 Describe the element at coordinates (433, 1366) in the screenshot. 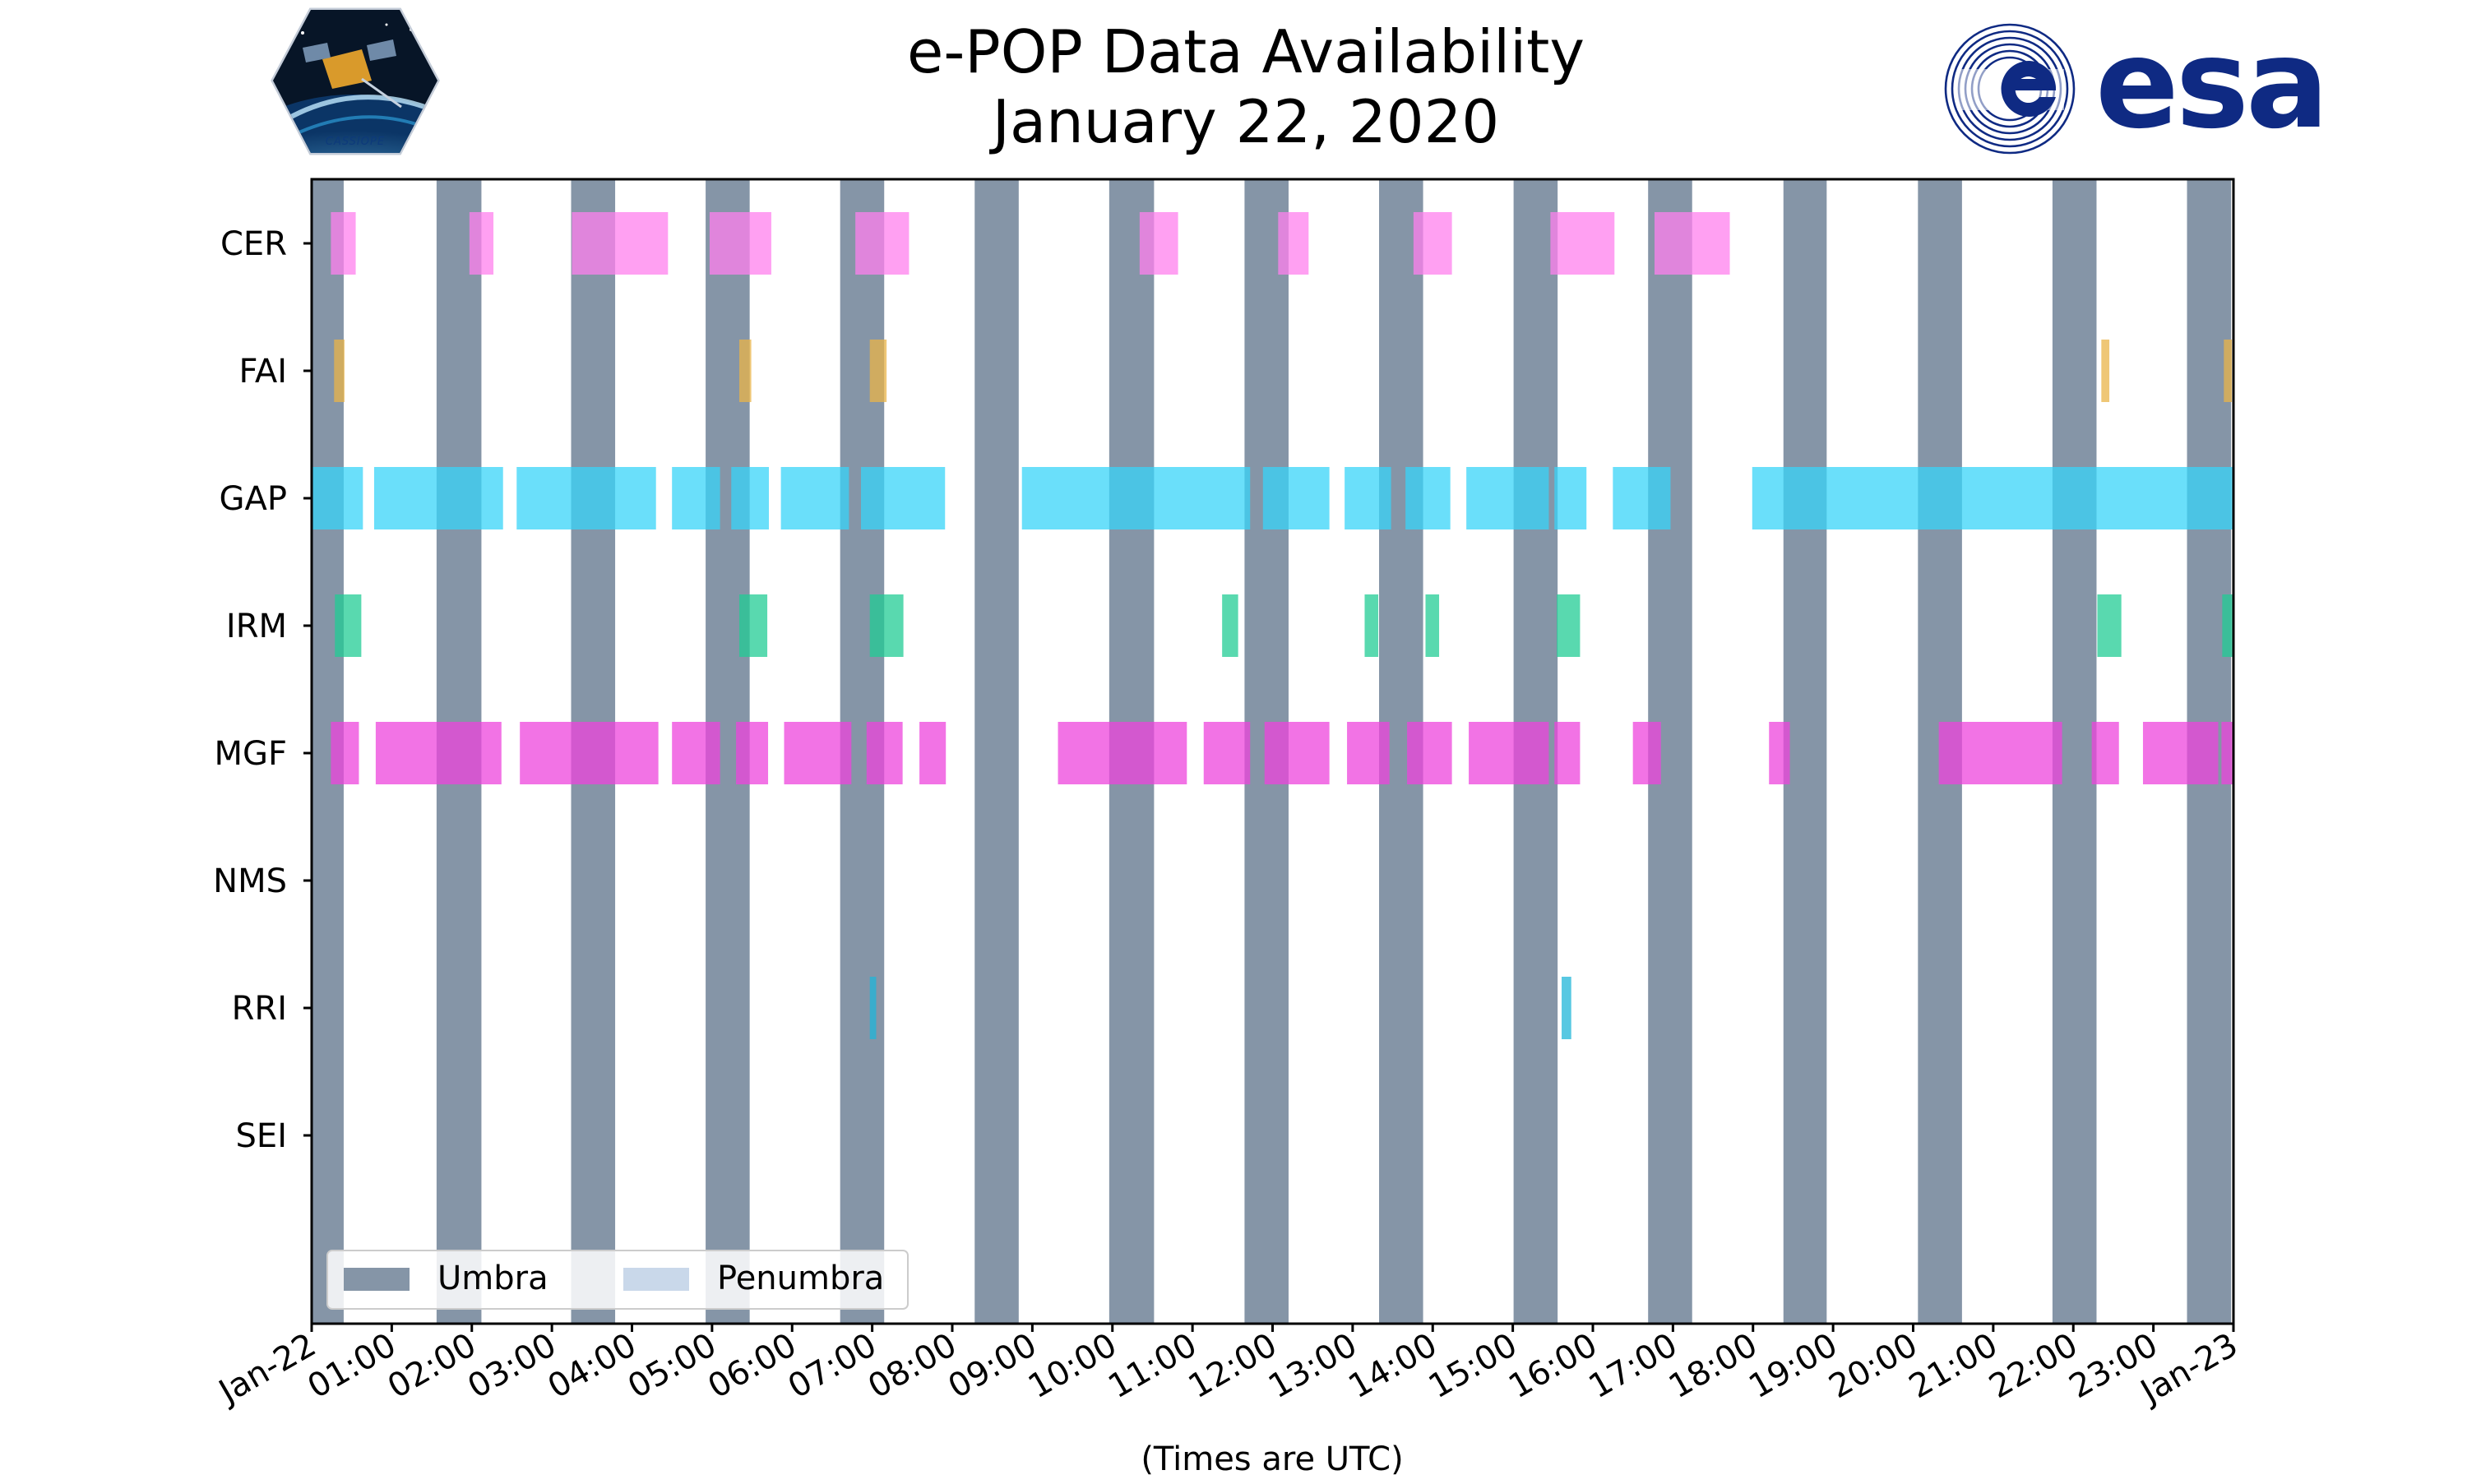

I see `x-tick-label-2: 02:00` at that location.